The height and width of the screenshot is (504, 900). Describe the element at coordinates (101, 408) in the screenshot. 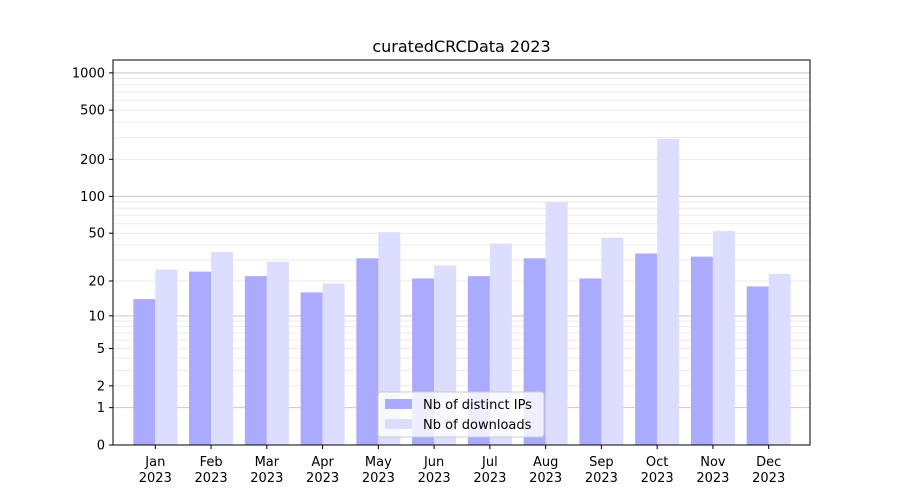

I see `y-tick-label: 1` at that location.